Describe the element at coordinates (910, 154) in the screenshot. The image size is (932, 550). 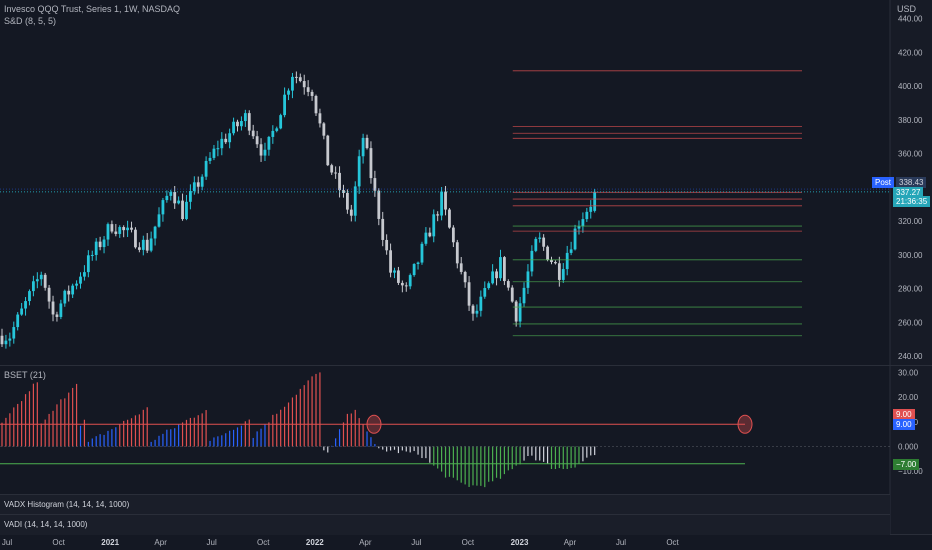
I see `price-tick-label: 360.00` at that location.